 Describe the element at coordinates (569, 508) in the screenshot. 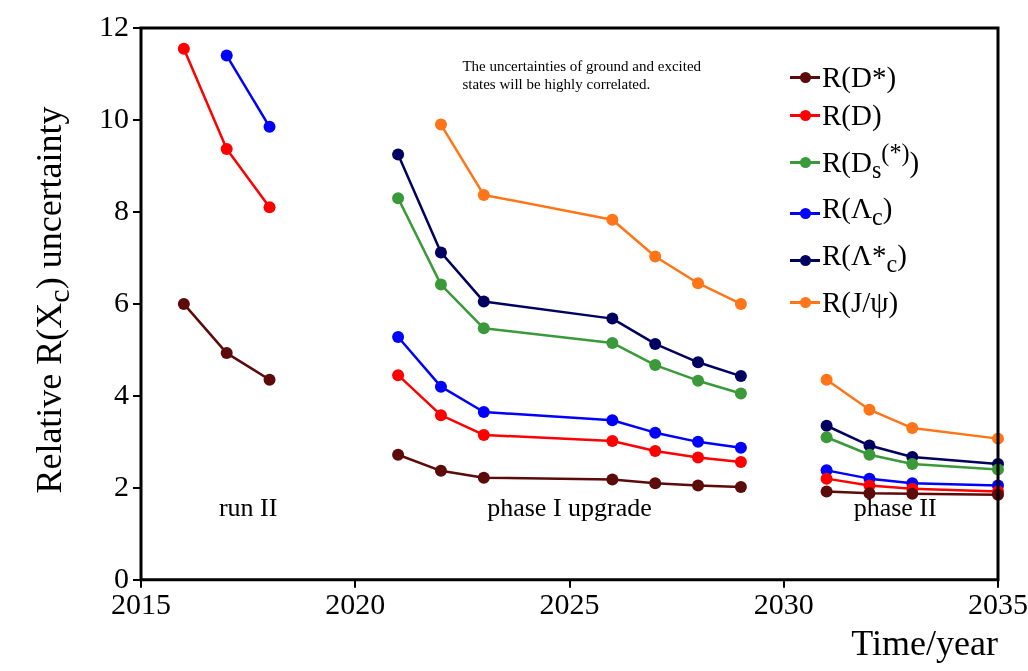

I see `annotation: phase I upgrade` at that location.